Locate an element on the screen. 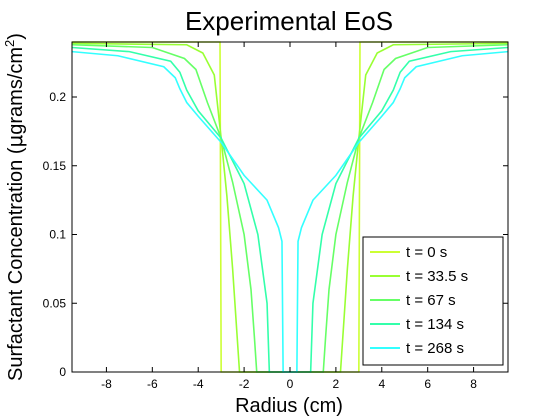  y-axis-label-unit: grams/cm is located at coordinates (16, 91).